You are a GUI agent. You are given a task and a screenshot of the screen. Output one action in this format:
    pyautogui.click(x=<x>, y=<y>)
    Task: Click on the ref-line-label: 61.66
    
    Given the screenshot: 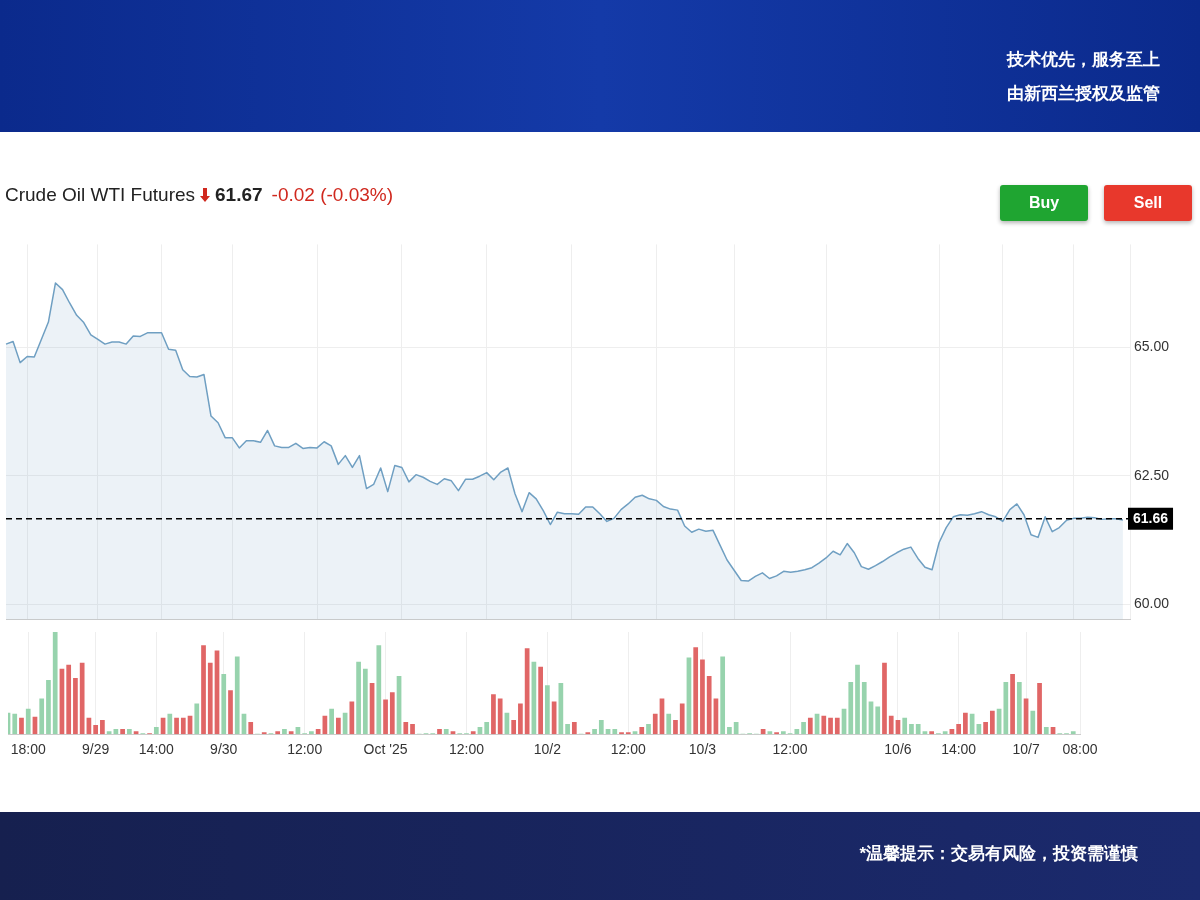 What is the action you would take?
    pyautogui.click(x=1151, y=517)
    